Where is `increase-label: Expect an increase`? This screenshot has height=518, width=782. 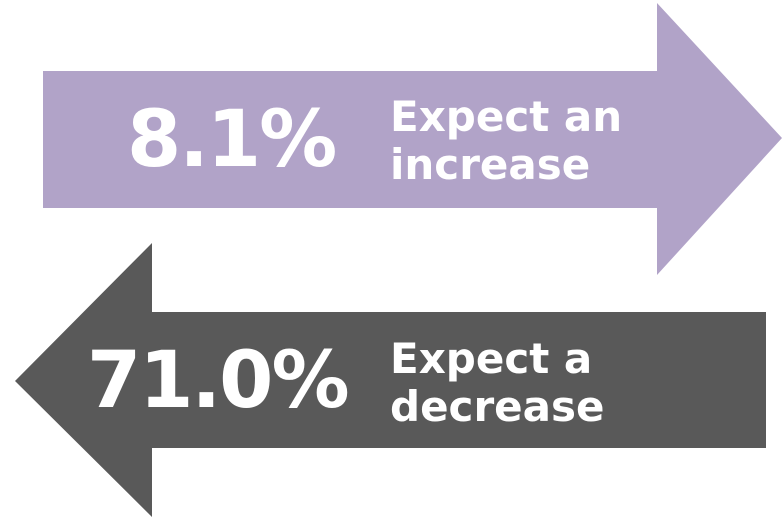
increase-label: Expect an increase is located at coordinates (506, 141).